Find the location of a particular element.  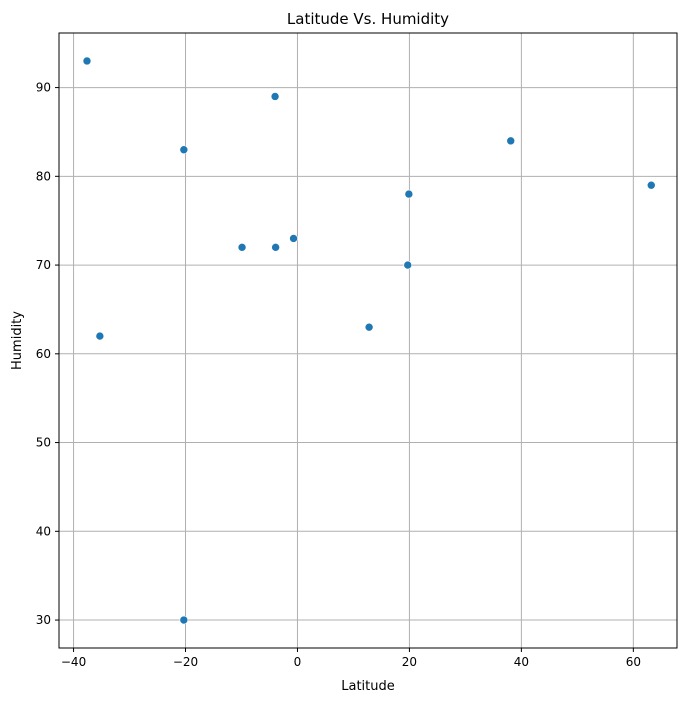

y-tick-label: 70 is located at coordinates (43, 265).